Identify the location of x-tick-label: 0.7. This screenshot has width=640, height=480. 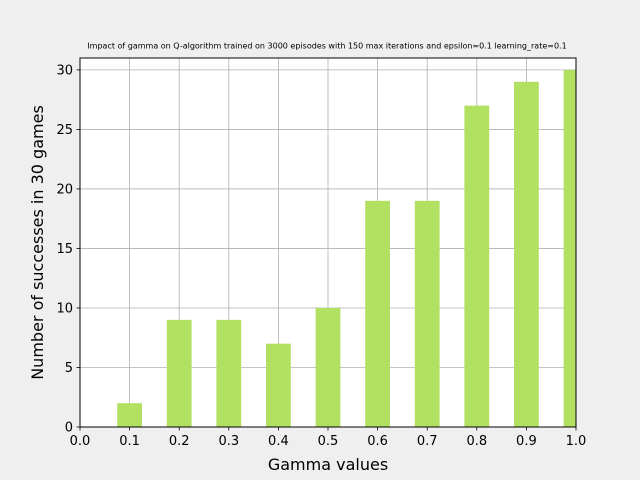
(427, 441).